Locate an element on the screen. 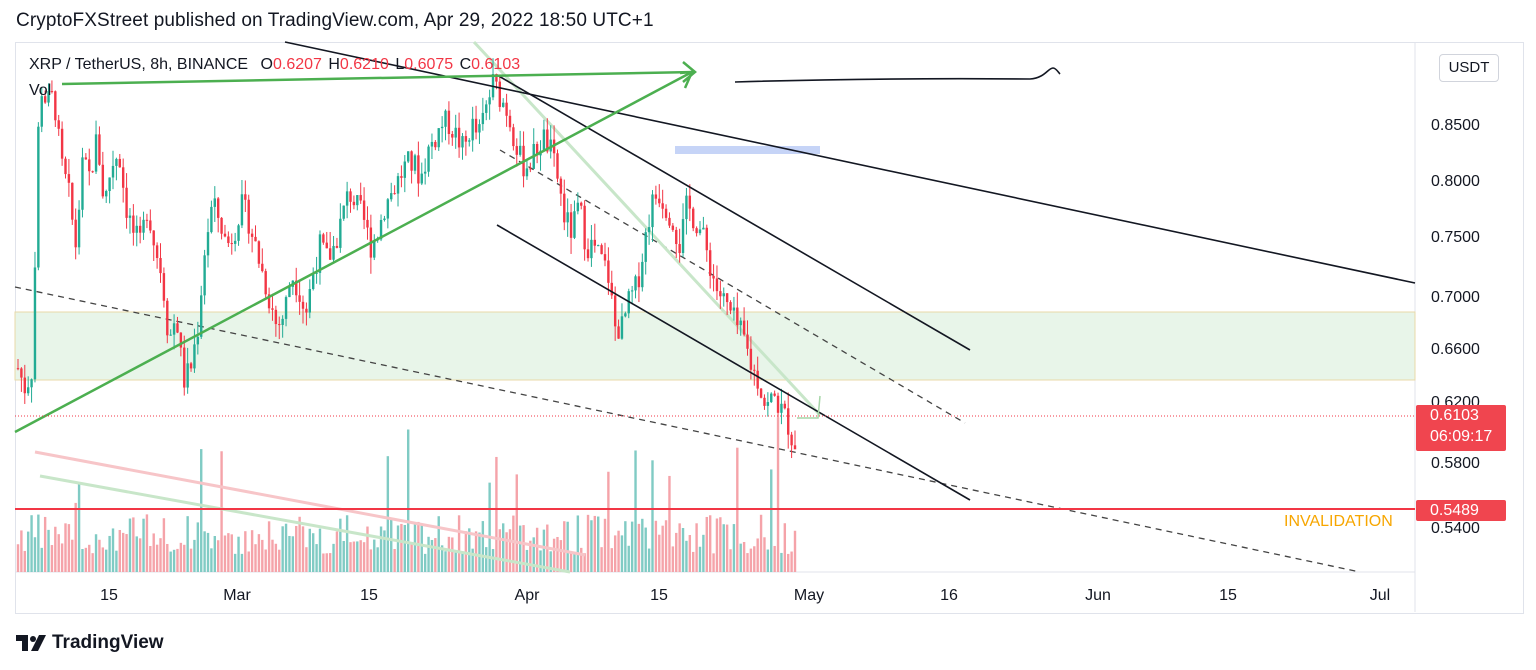 This screenshot has width=1536, height=670. currency-button: USDT is located at coordinates (1469, 68).